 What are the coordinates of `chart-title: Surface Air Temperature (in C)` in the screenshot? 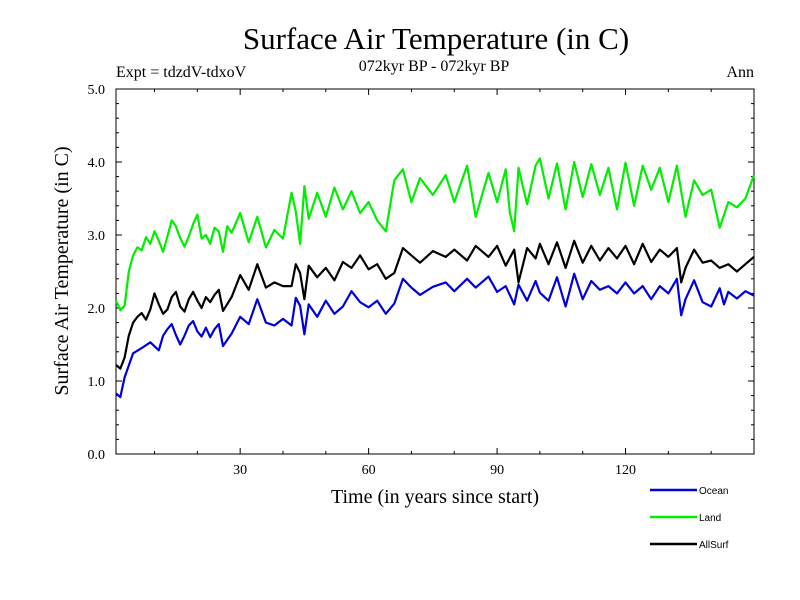 It's located at (436, 38).